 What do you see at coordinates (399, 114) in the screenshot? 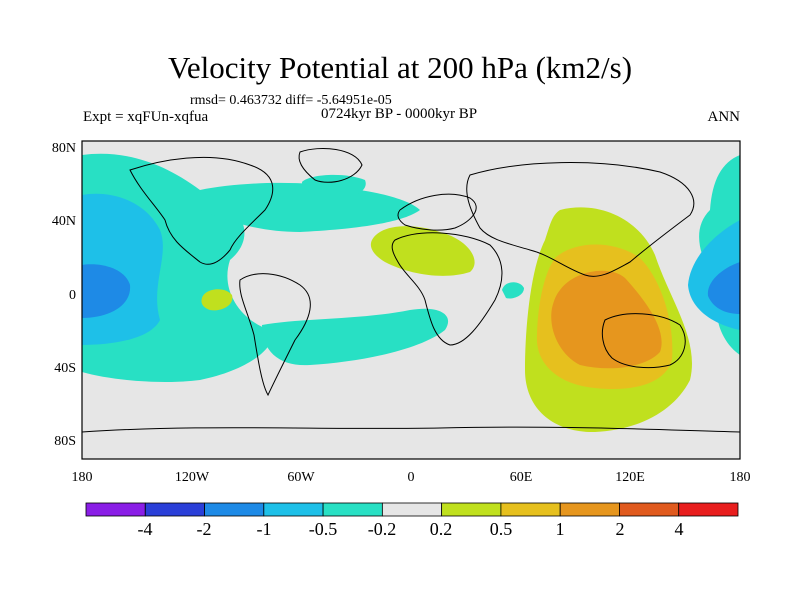
I see `period-label: 0724kyr BP - 0000kyr BP` at bounding box center [399, 114].